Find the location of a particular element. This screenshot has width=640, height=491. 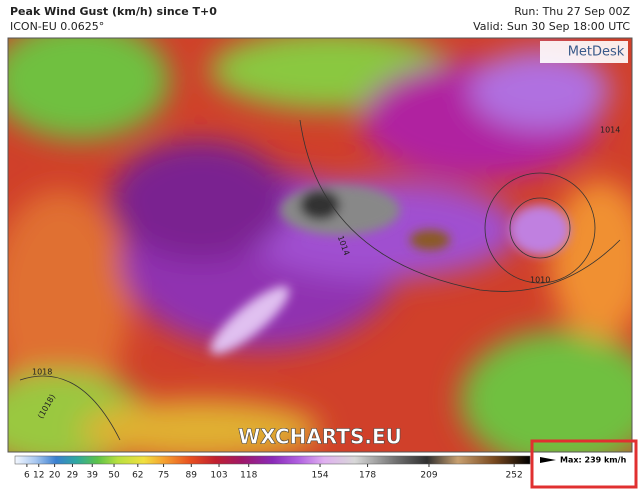

isobar-label: 1018 is located at coordinates (42, 372).